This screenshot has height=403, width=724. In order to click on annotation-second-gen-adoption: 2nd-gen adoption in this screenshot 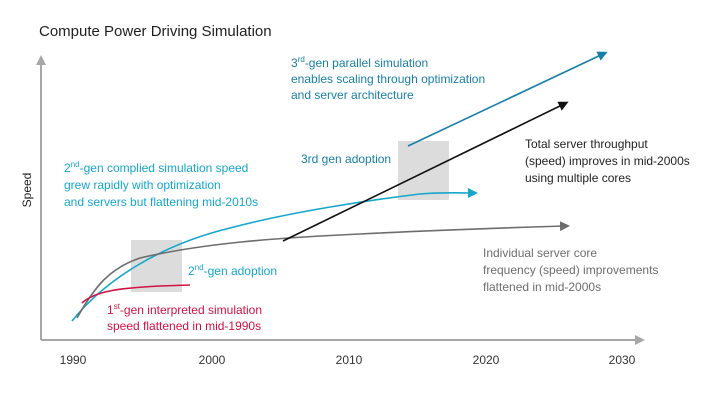, I will do `click(232, 270)`.